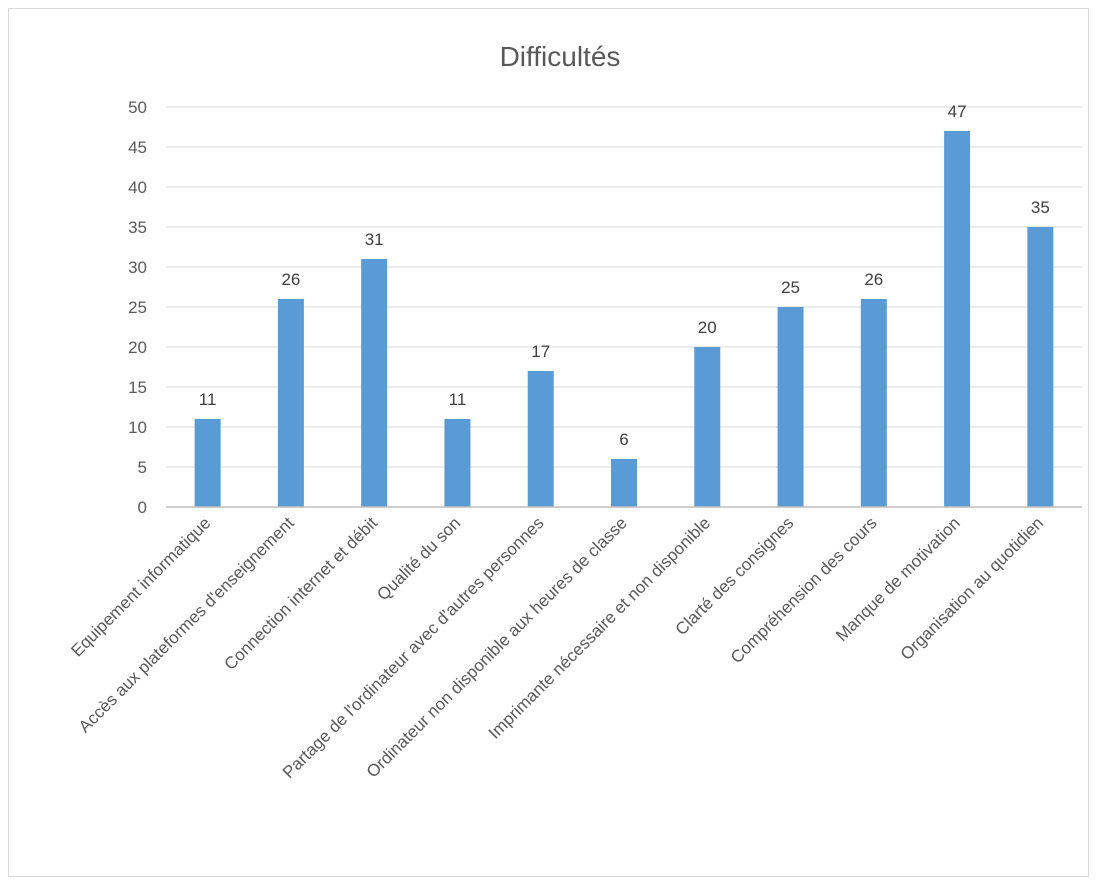 This screenshot has width=1097, height=885. What do you see at coordinates (804, 590) in the screenshot?
I see `x-tick-label: Compréhension des cours` at bounding box center [804, 590].